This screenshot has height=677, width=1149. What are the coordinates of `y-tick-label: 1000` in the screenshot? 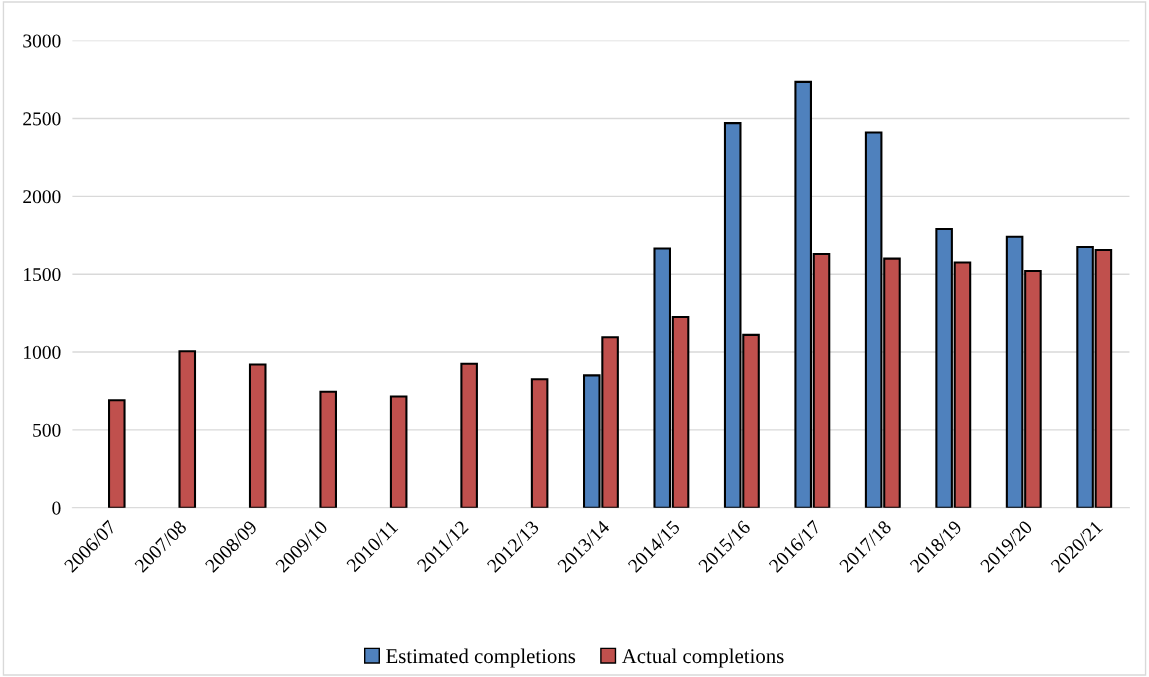 It's located at (42, 352).